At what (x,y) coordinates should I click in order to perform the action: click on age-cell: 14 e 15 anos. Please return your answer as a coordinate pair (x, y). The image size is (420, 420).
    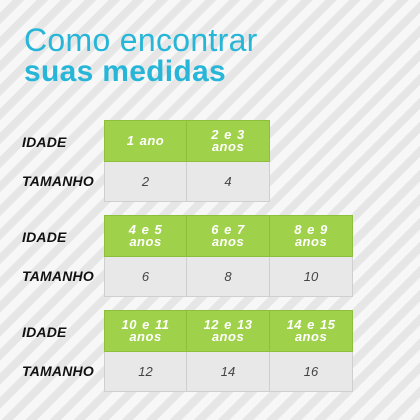
    Looking at the image, I should click on (311, 331).